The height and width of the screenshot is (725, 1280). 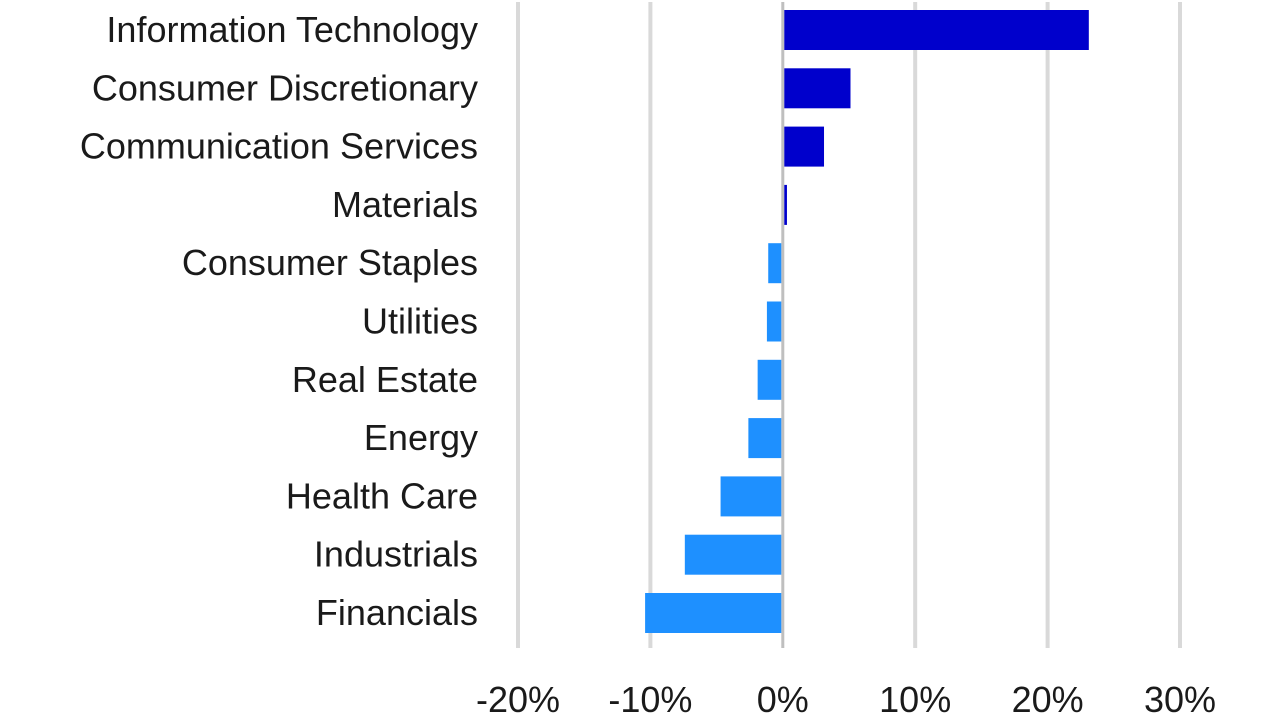 I want to click on category-label: Materials, so click(x=405, y=204).